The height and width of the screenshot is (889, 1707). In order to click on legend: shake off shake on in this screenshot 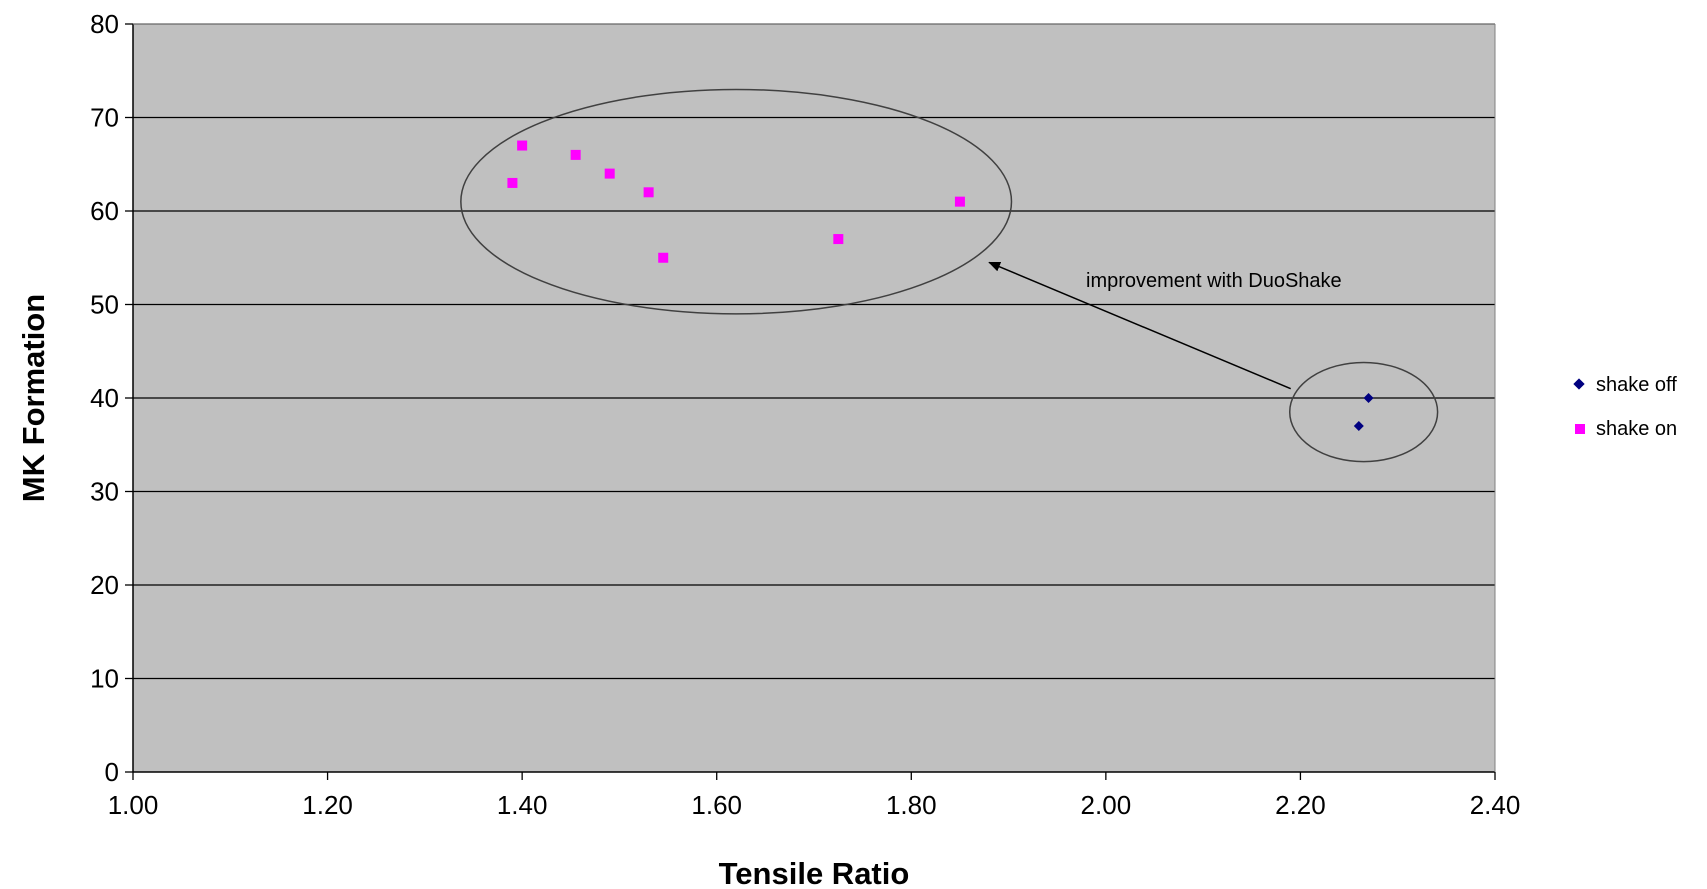, I will do `click(1625, 407)`.